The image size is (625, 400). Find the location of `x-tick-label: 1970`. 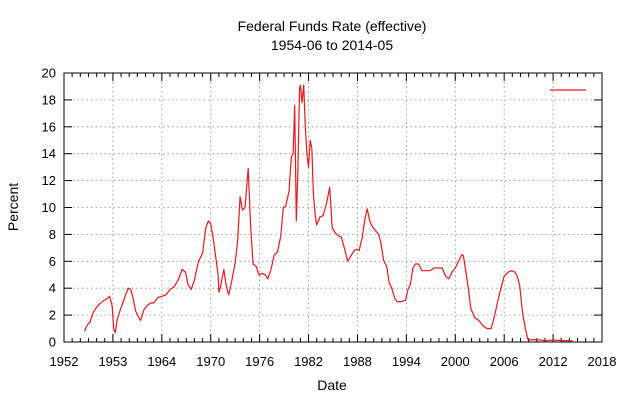

x-tick-label: 1970 is located at coordinates (210, 361).